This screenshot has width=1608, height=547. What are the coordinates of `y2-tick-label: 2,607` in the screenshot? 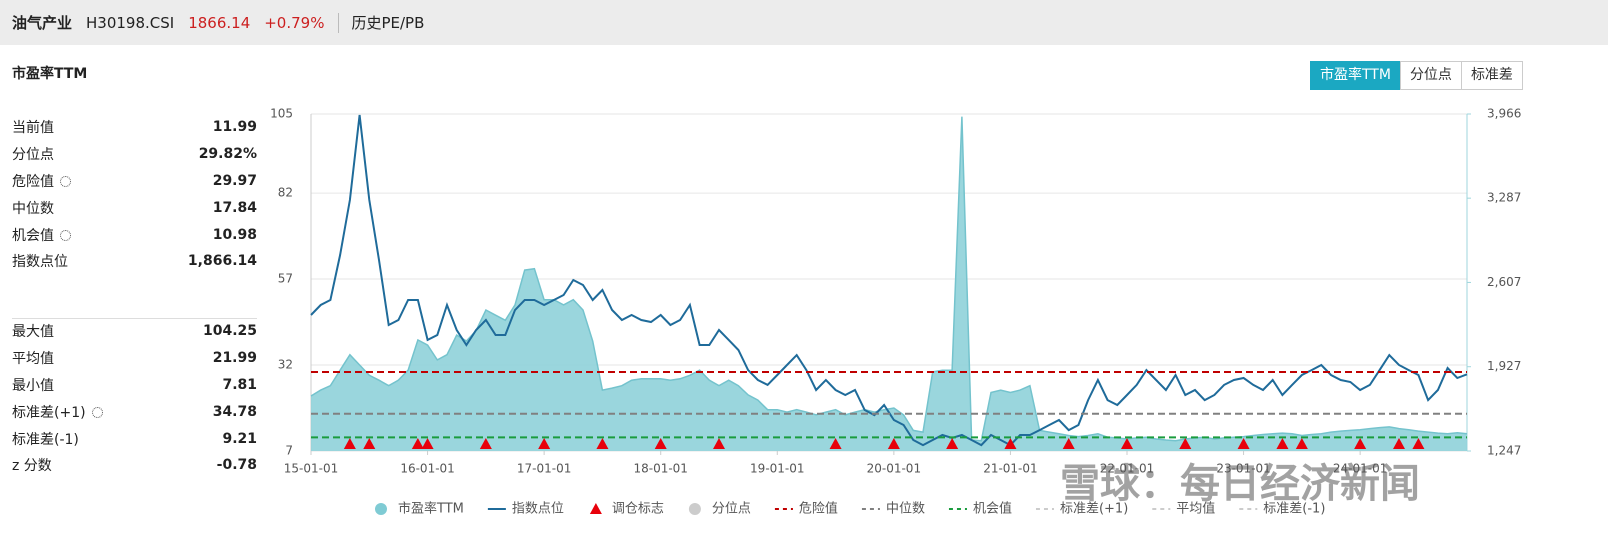 It's located at (1504, 282).